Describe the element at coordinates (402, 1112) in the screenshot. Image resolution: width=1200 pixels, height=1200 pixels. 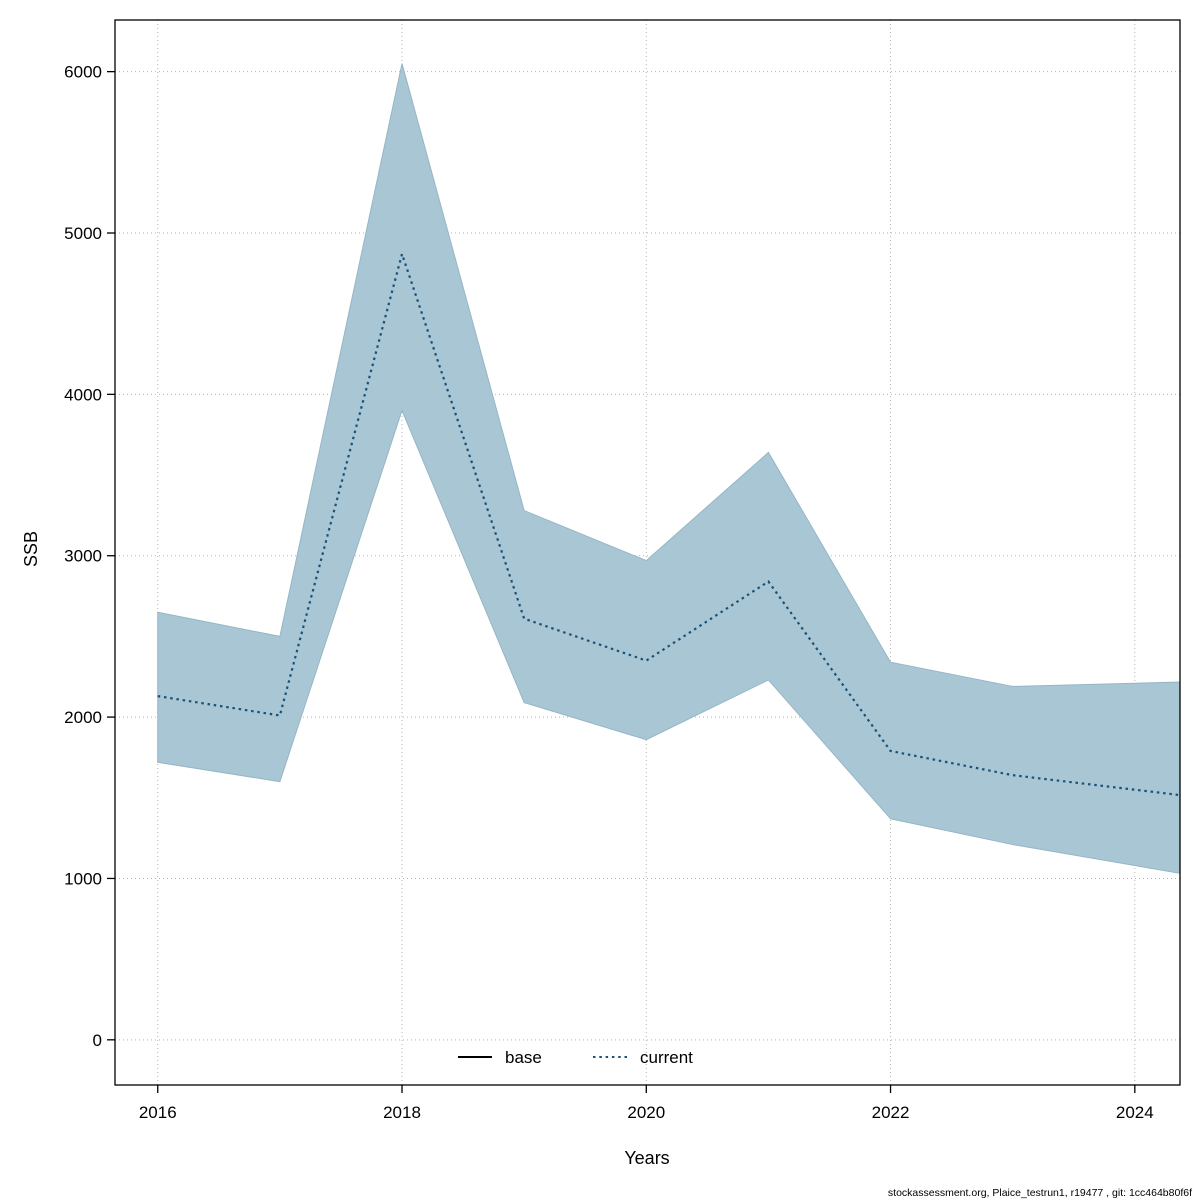
I see `x-tick-label-2018: 2018` at that location.